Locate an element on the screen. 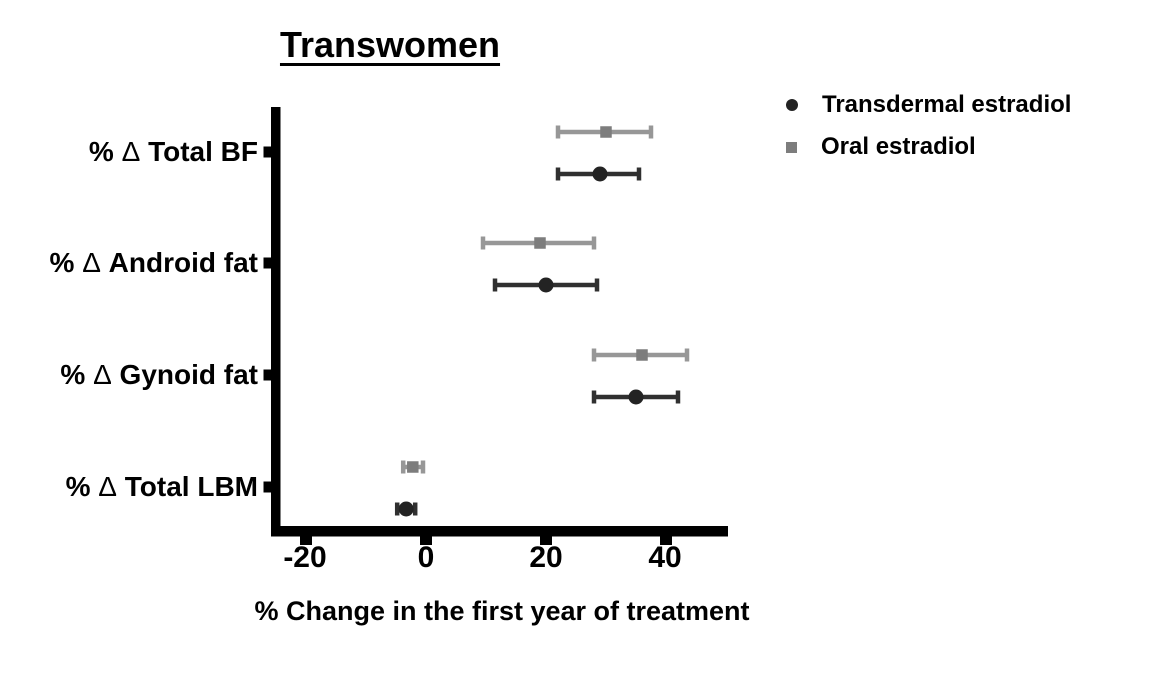  legend-label-oral: Oral estradiol is located at coordinates (898, 146).